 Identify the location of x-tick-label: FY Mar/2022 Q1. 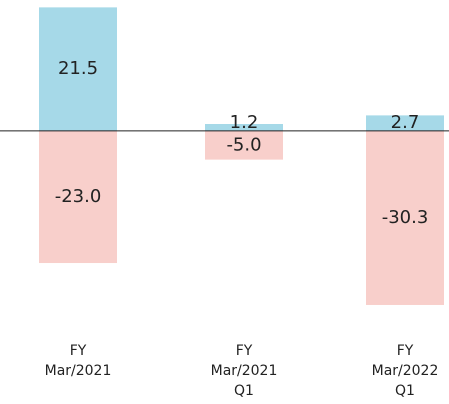
(405, 371).